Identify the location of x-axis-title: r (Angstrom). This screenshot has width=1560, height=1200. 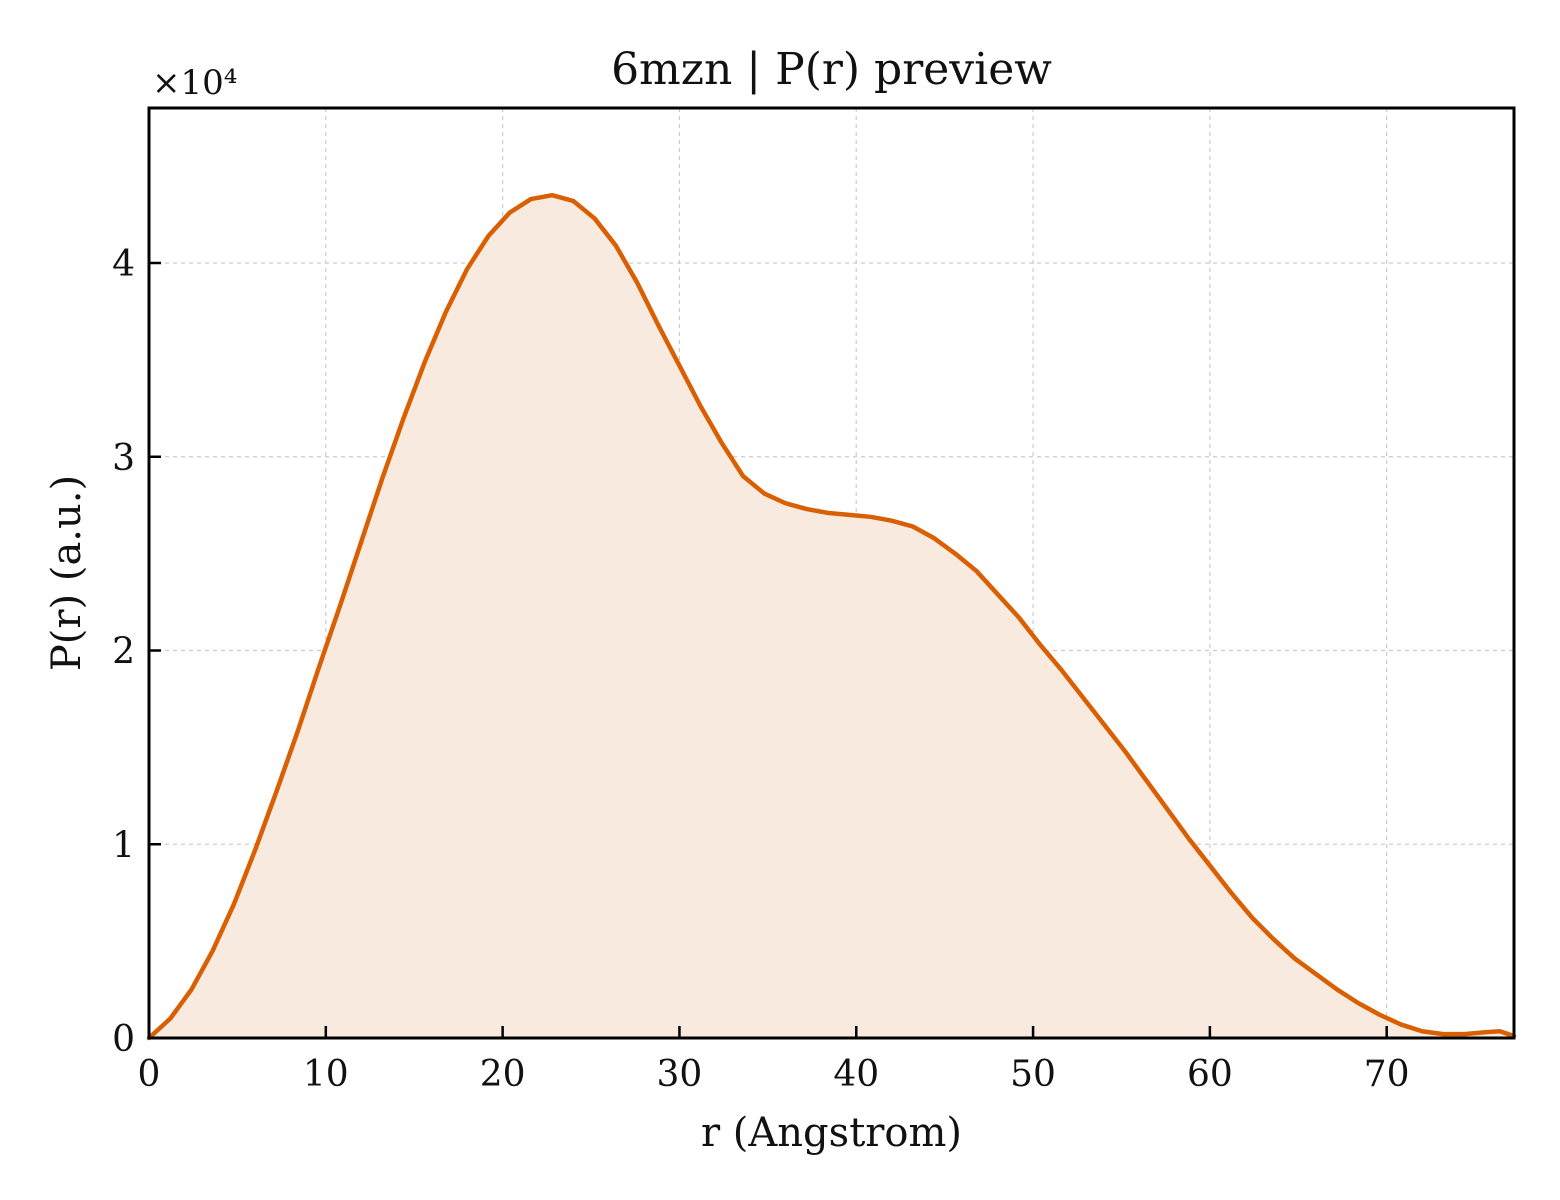
(831, 1133).